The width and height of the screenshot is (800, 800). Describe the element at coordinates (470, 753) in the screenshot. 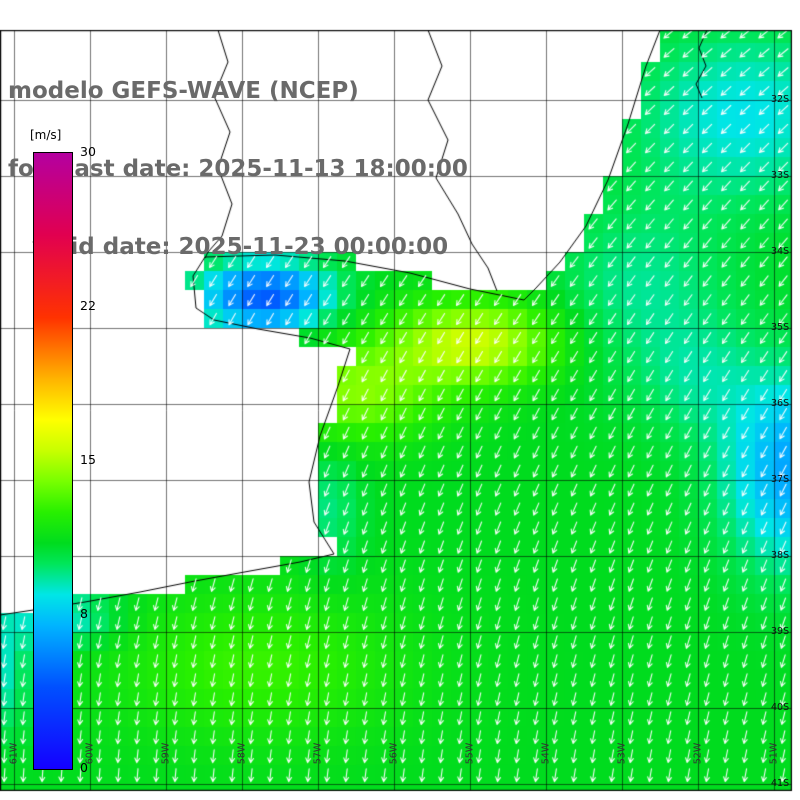

I see `lon-label: 55W` at that location.